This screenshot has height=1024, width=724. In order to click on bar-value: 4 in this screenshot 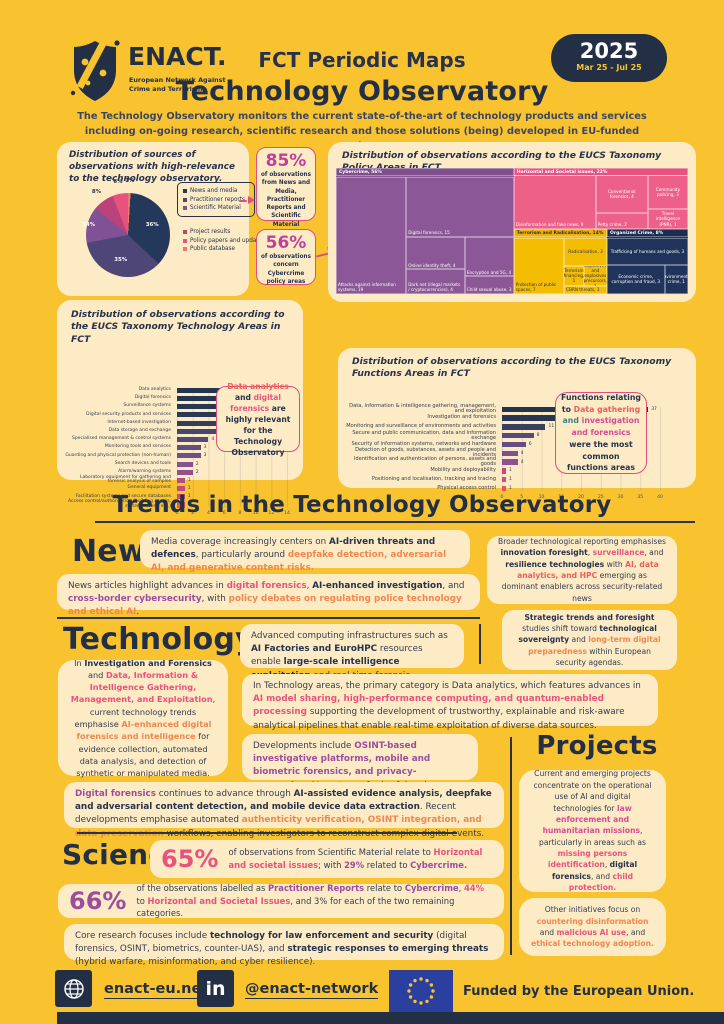, I will do `click(522, 453)`.